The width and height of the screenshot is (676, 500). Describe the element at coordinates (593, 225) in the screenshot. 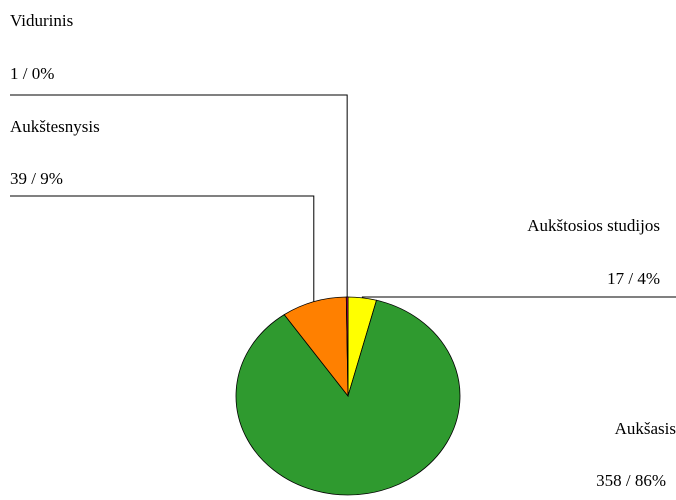

I see `slice-label: Aukštosios studijos` at that location.